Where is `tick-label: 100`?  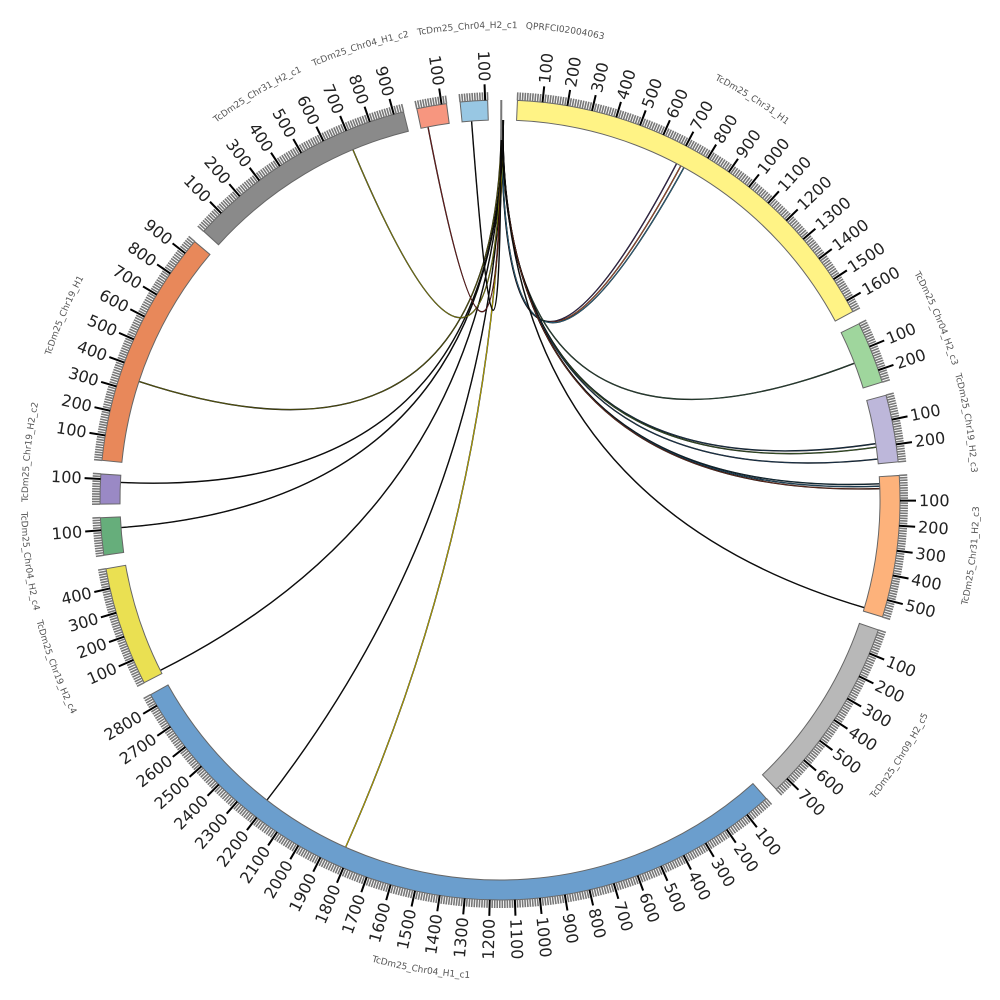
tick-label: 100 is located at coordinates (900, 666).